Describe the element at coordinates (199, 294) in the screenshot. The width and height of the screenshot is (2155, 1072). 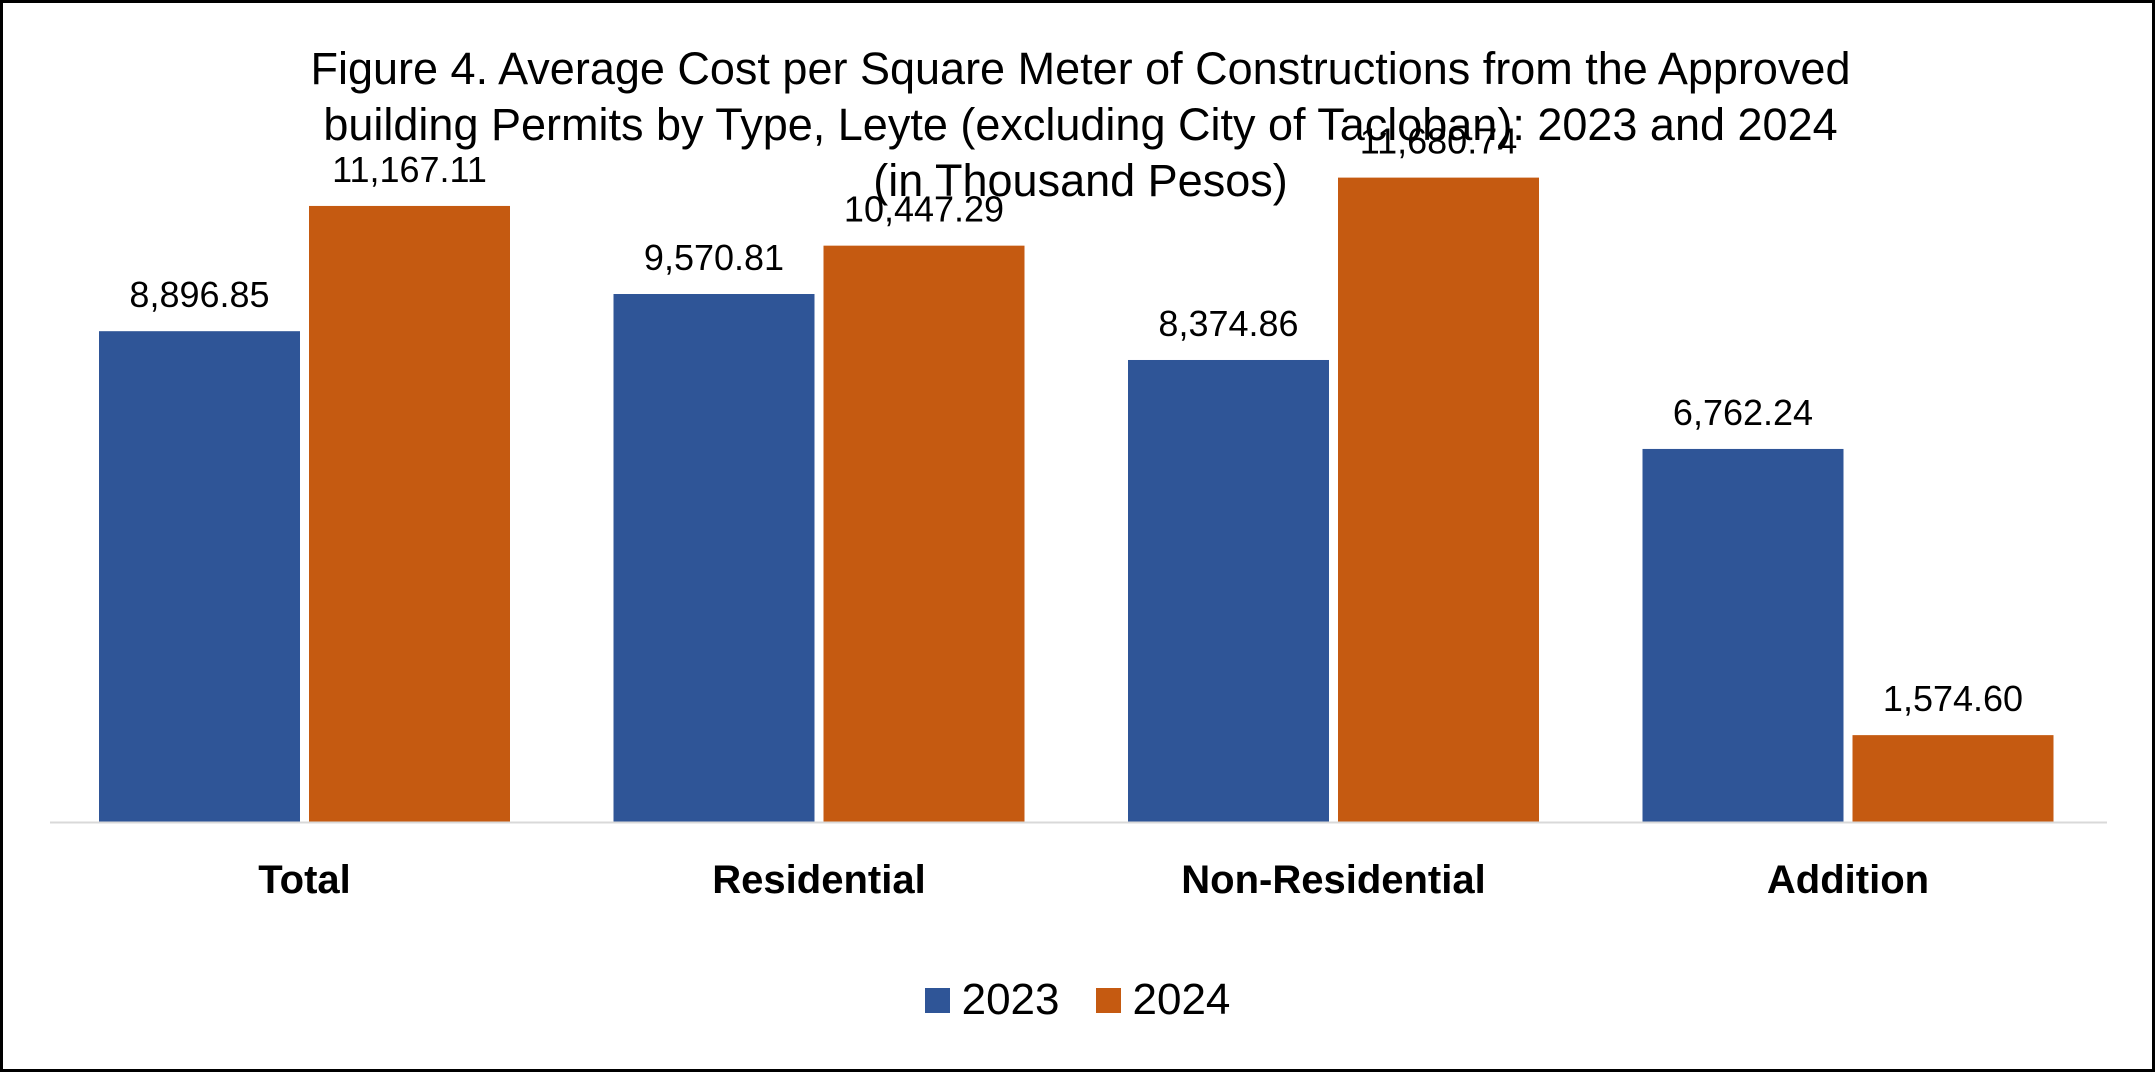
I see `data-label-total-2023: 8,896.85` at that location.